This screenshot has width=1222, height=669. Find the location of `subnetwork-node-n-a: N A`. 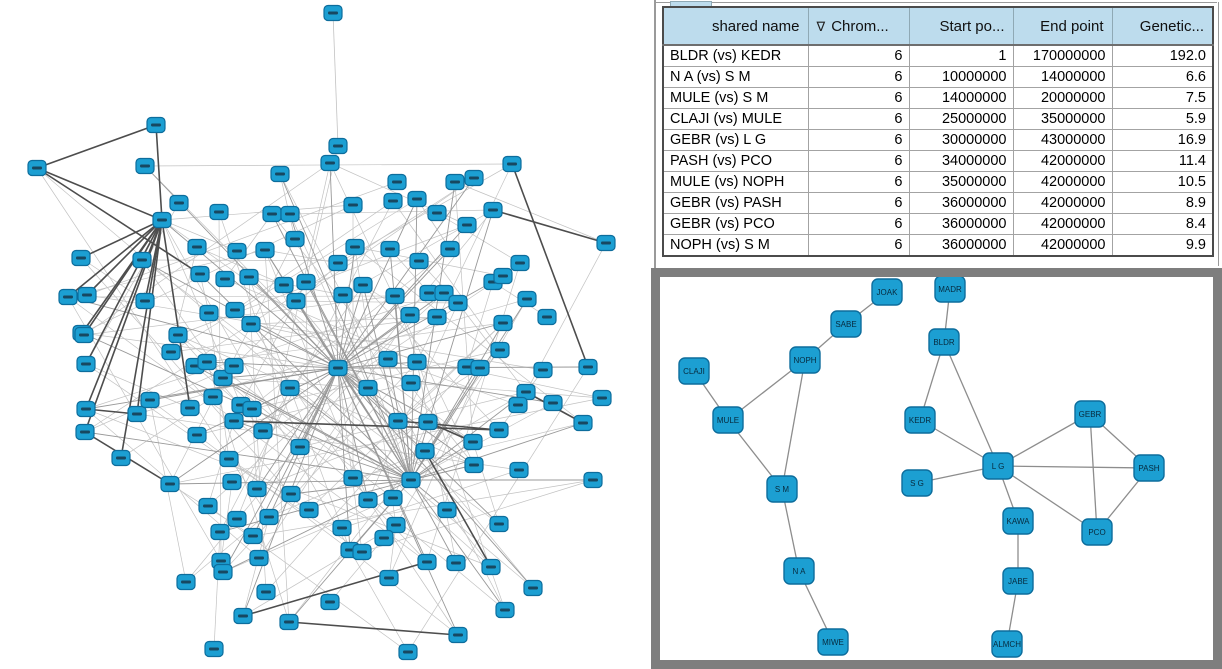

subnetwork-node-n-a: N A is located at coordinates (799, 571).